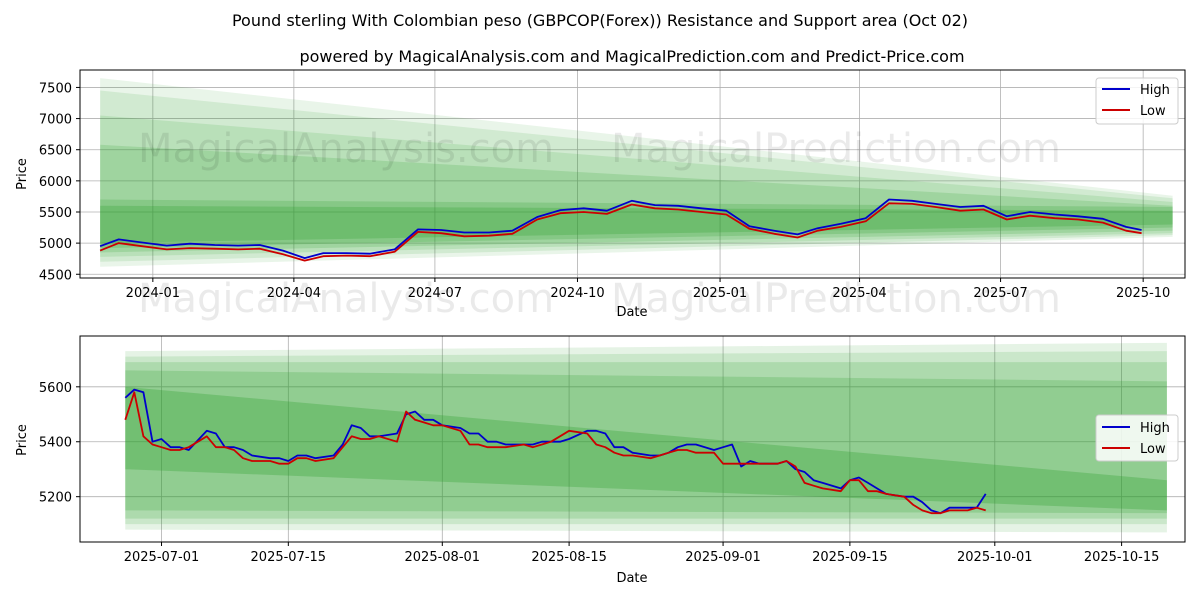 The height and width of the screenshot is (600, 1200). Describe the element at coordinates (289, 557) in the screenshot. I see `x-tick-label: 2025-07-15` at that location.